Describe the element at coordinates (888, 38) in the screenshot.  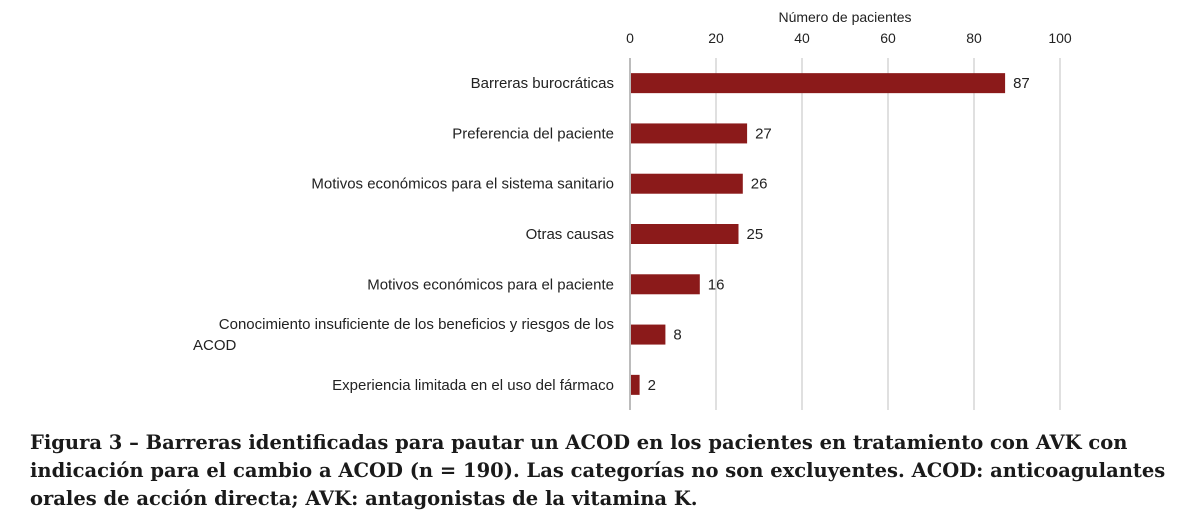
I see `x-tick-label: 60` at that location.